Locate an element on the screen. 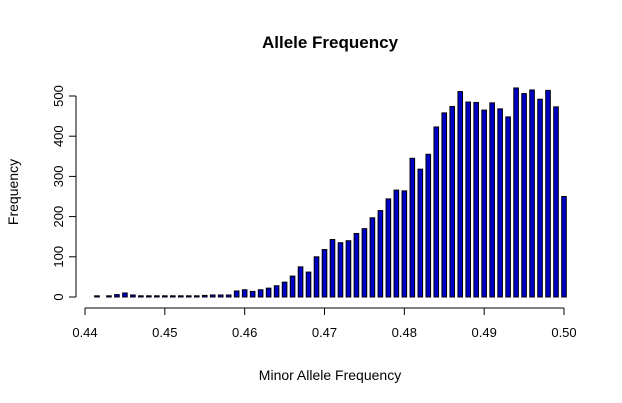  x-tick-label: 0.49 is located at coordinates (484, 332).